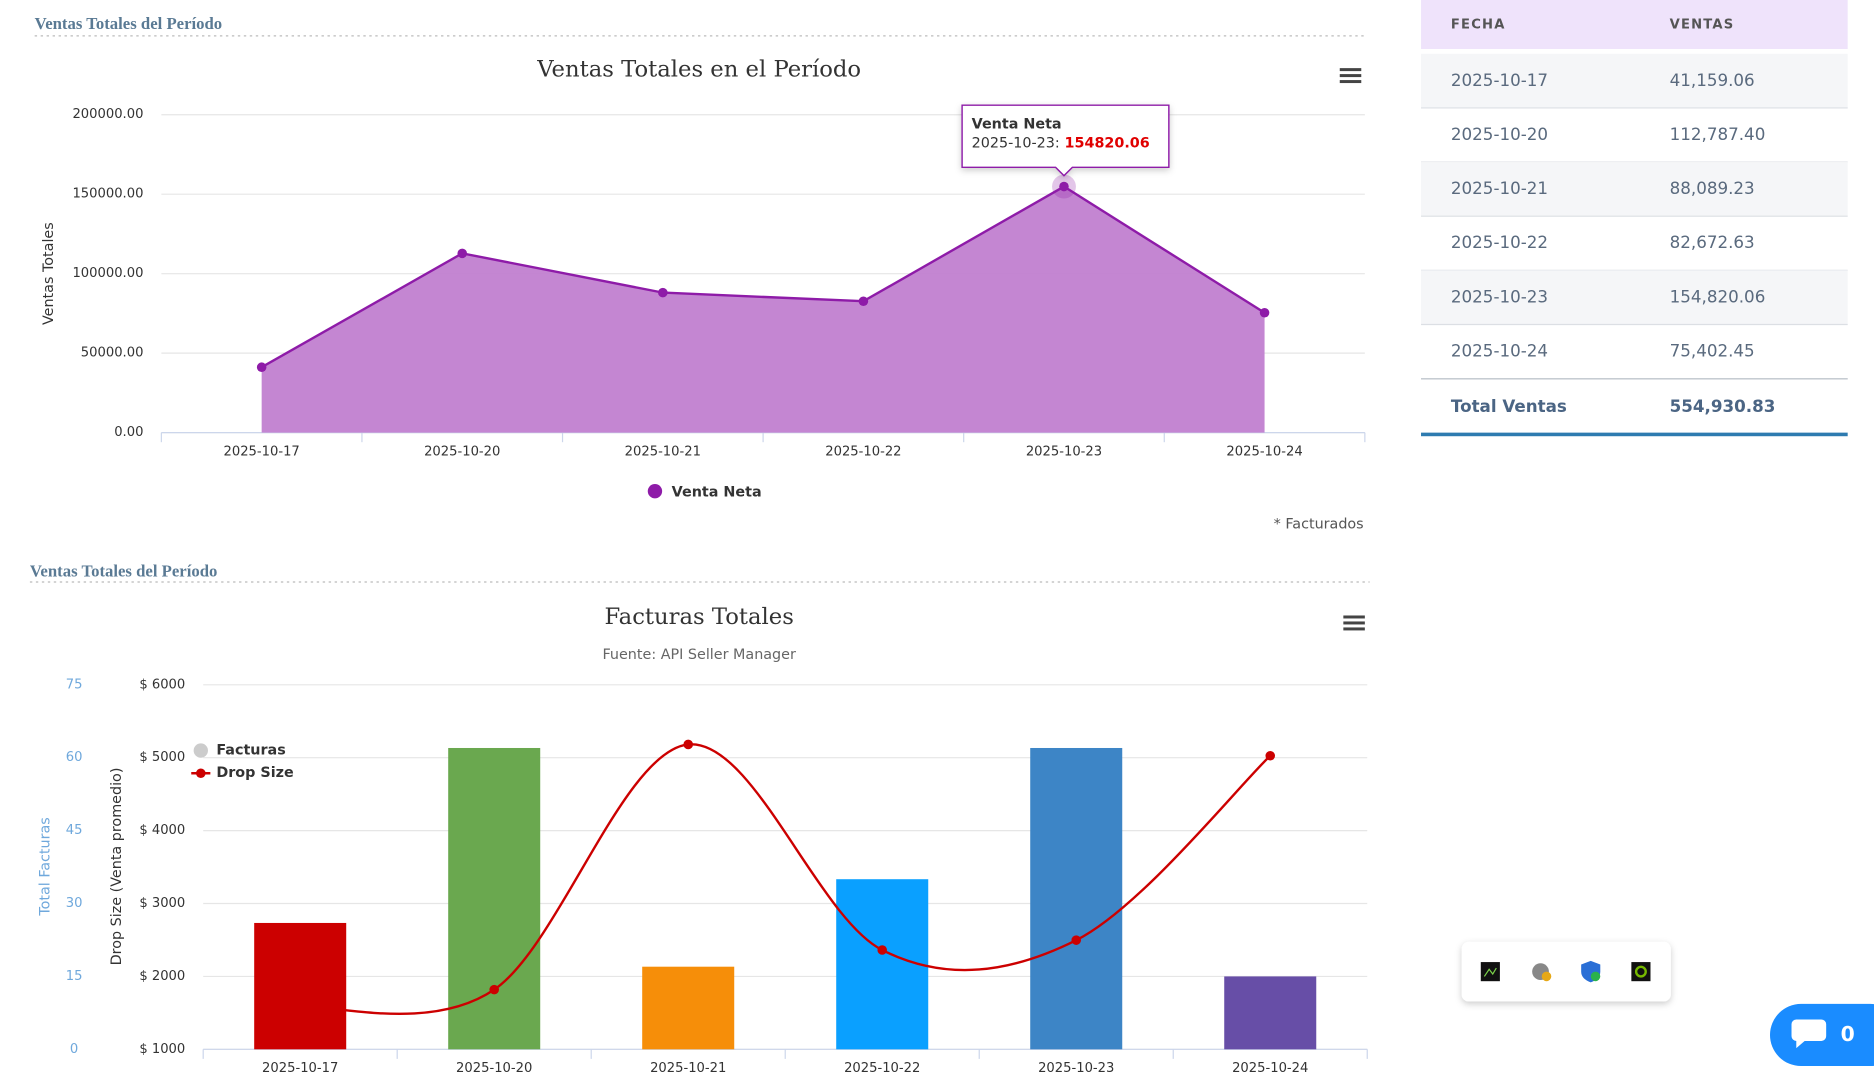 The height and width of the screenshot is (1082, 1874). Describe the element at coordinates (255, 773) in the screenshot. I see `legend-label: Drop Size` at that location.